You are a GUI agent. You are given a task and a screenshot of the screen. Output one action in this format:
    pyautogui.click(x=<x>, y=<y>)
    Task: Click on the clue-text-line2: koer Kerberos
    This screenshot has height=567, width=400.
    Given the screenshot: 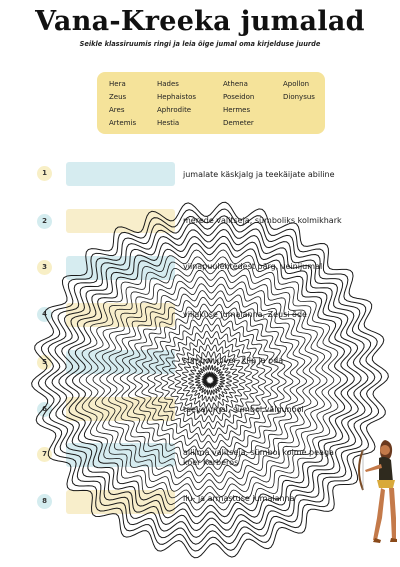 What is the action you would take?
    pyautogui.click(x=211, y=462)
    